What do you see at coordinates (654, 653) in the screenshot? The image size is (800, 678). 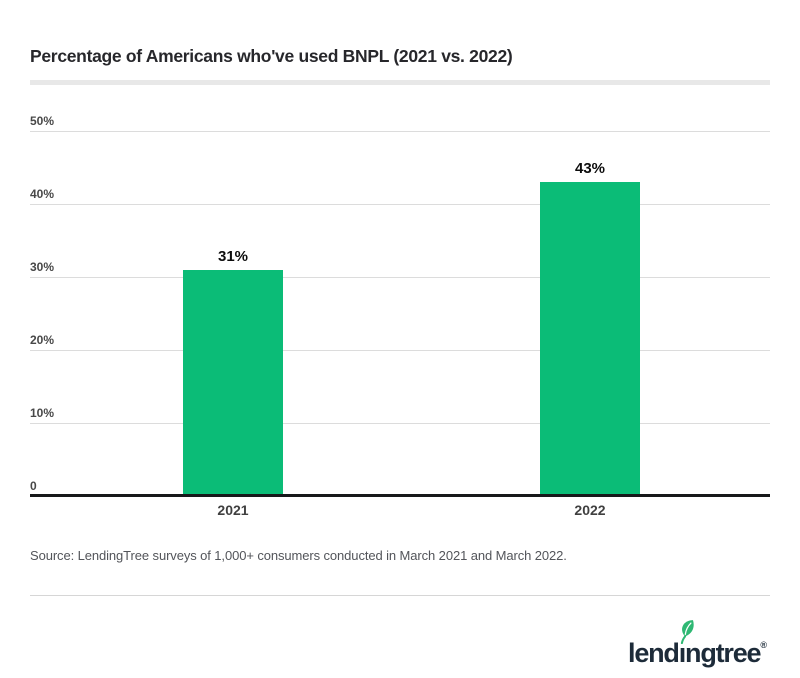 I see `logo-text-lend: lend` at bounding box center [654, 653].